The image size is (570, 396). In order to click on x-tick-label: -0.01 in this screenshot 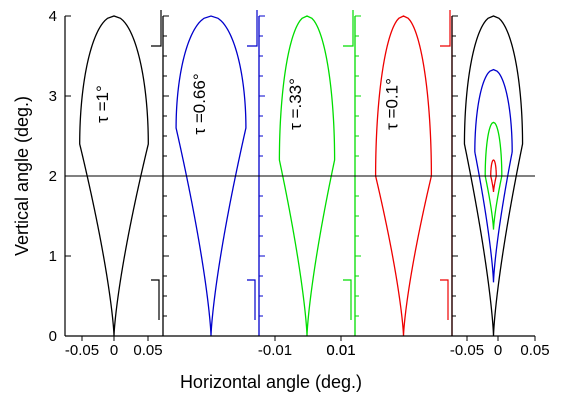, I will do `click(275, 350)`.